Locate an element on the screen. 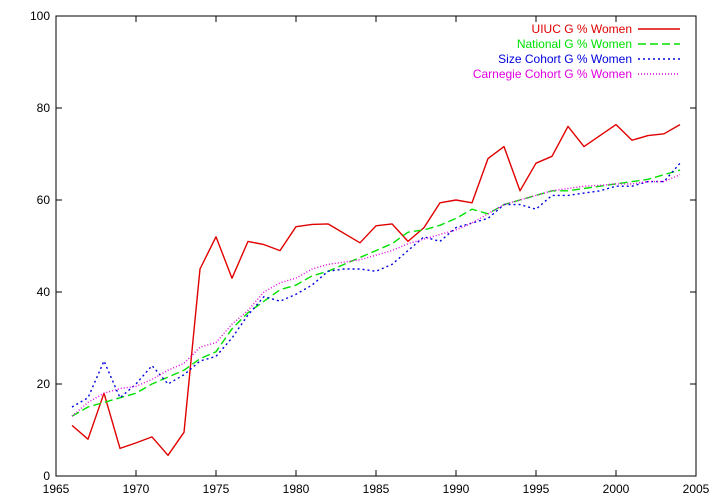 This screenshot has width=720, height=504. legend-label-2: National G % Women is located at coordinates (574, 44).